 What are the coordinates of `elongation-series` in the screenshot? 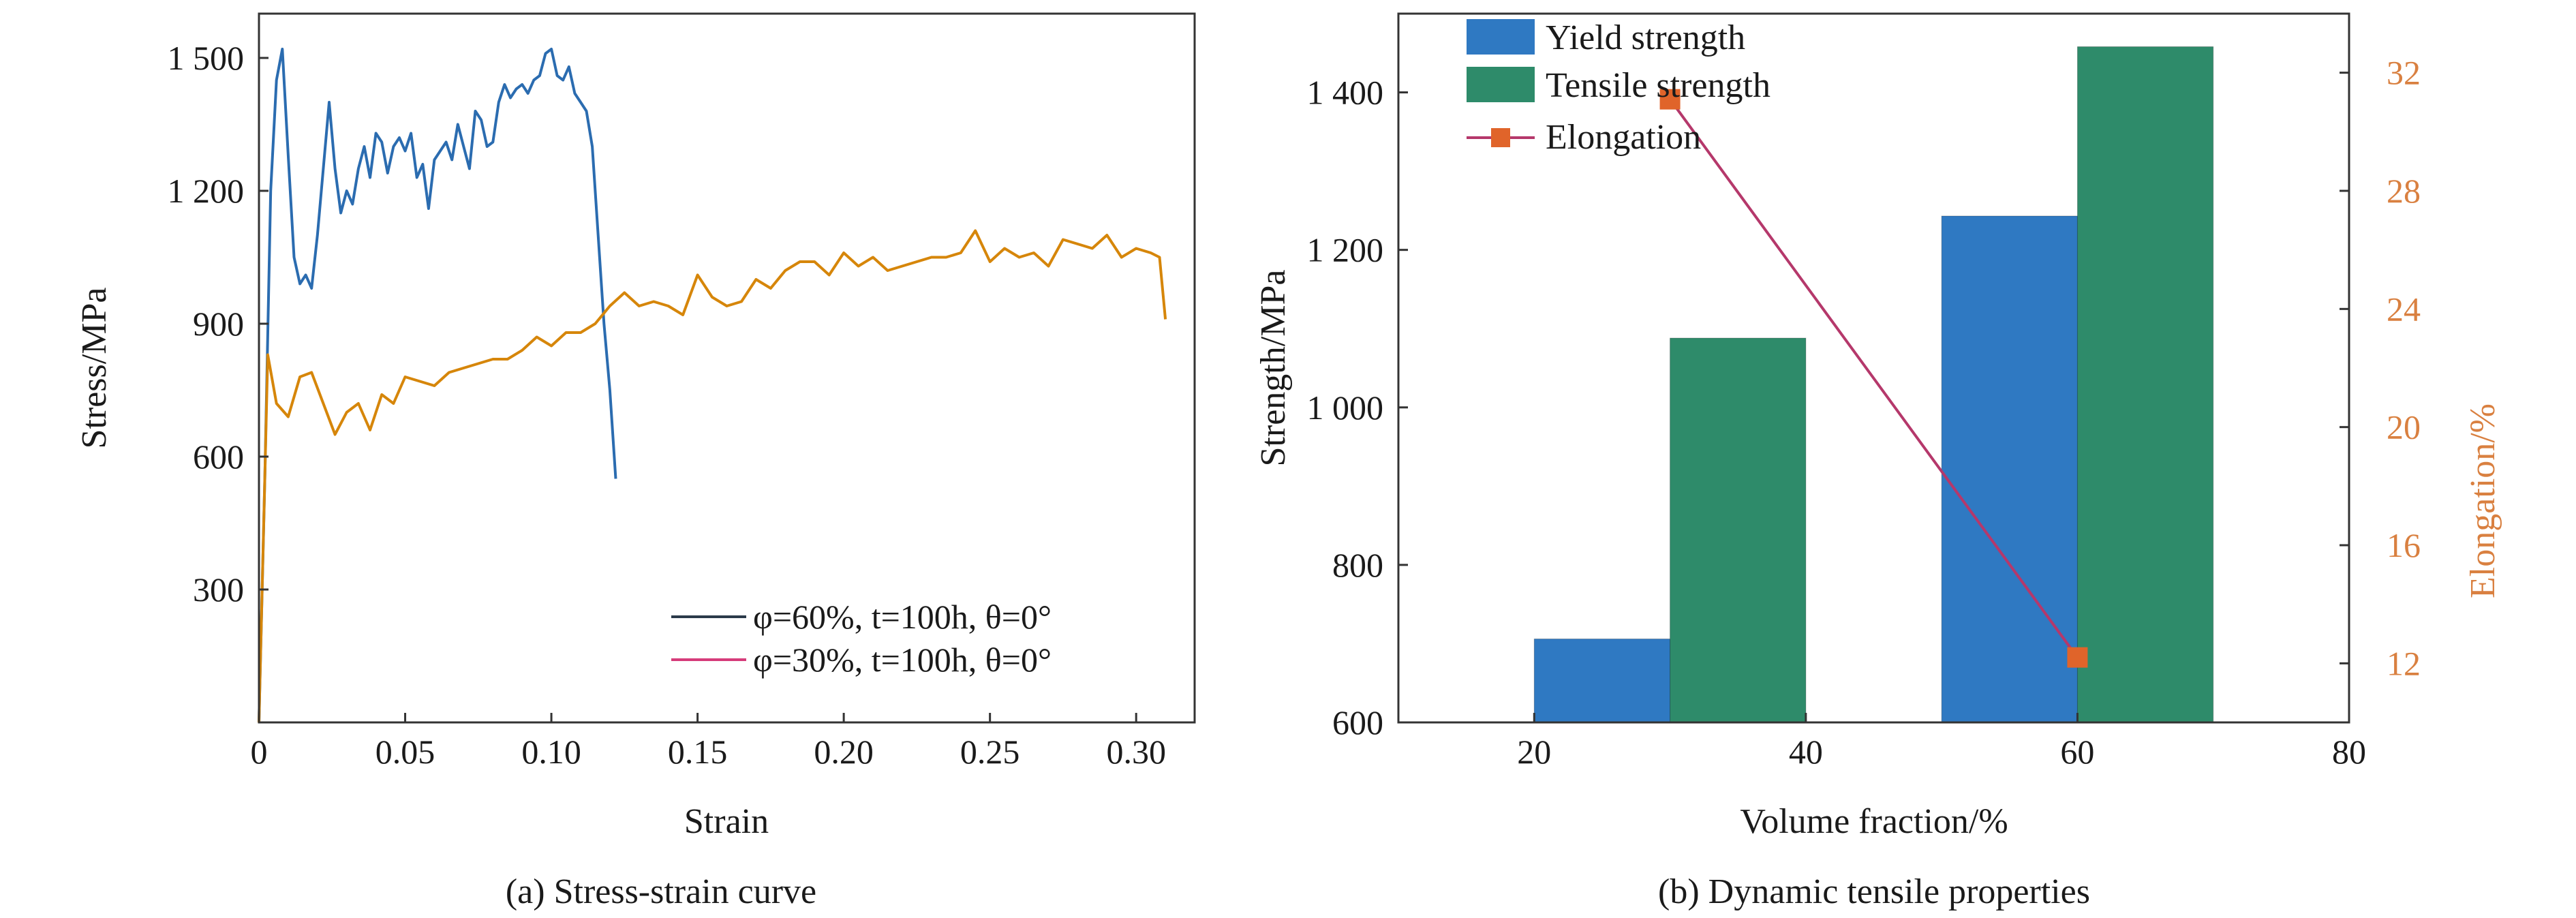 It's located at (1874, 378).